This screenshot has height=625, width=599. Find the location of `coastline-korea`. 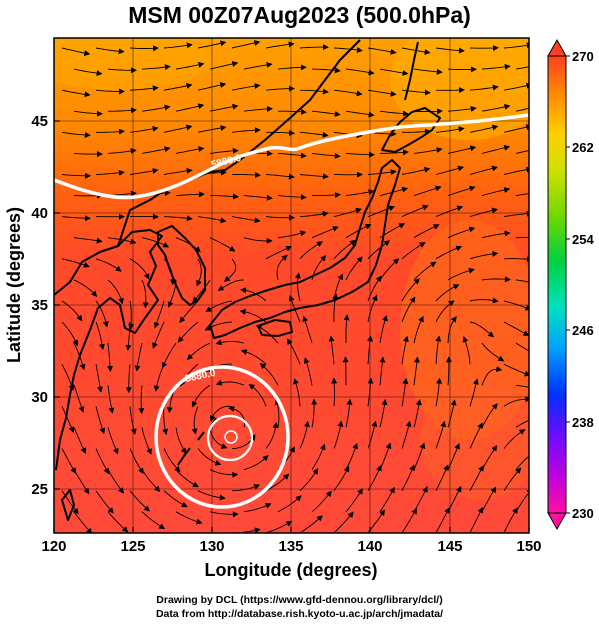

coastline-korea is located at coordinates (181, 265).